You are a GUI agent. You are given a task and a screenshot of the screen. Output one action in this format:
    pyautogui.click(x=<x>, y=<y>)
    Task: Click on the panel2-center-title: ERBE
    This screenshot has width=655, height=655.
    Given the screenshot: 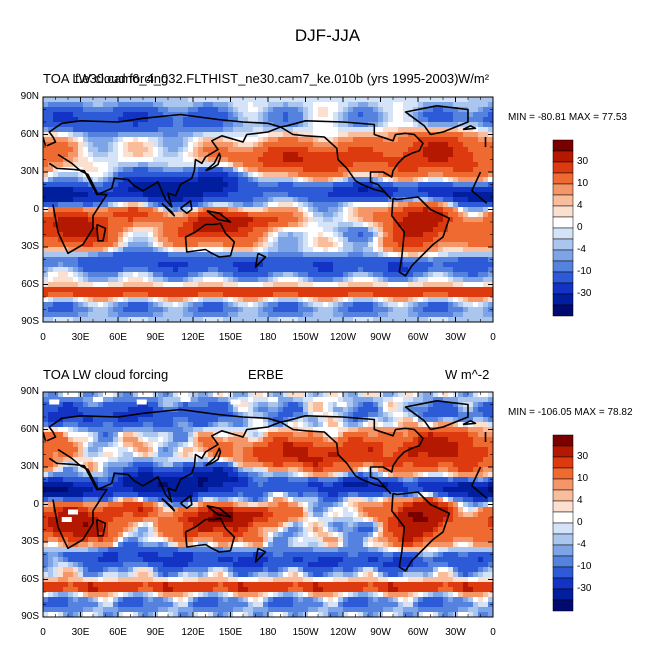 What is the action you would take?
    pyautogui.click(x=266, y=374)
    